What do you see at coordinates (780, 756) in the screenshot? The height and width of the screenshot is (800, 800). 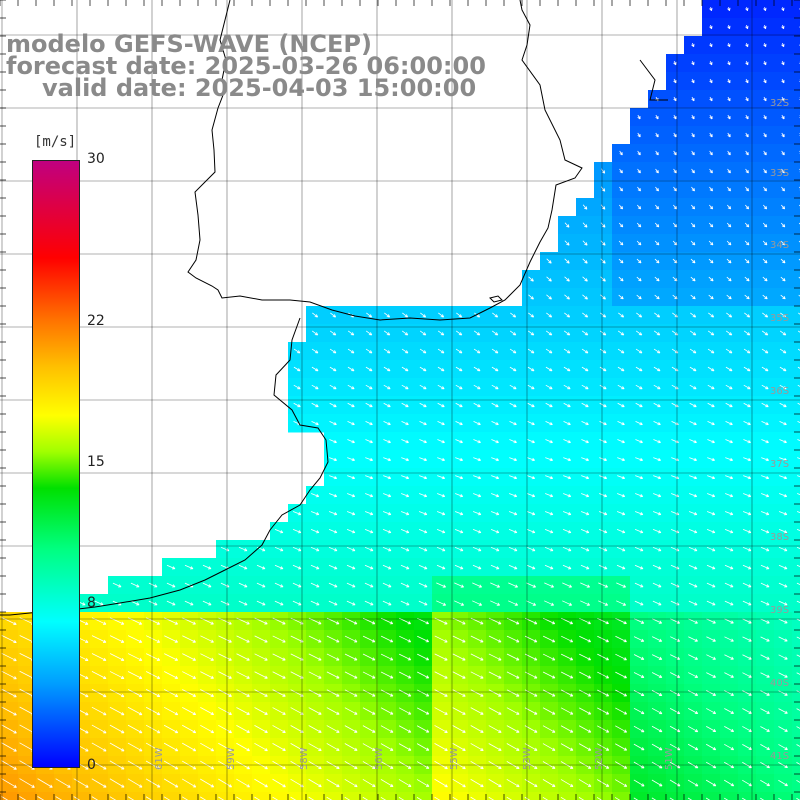 I see `latitude-label: 41S` at bounding box center [780, 756].